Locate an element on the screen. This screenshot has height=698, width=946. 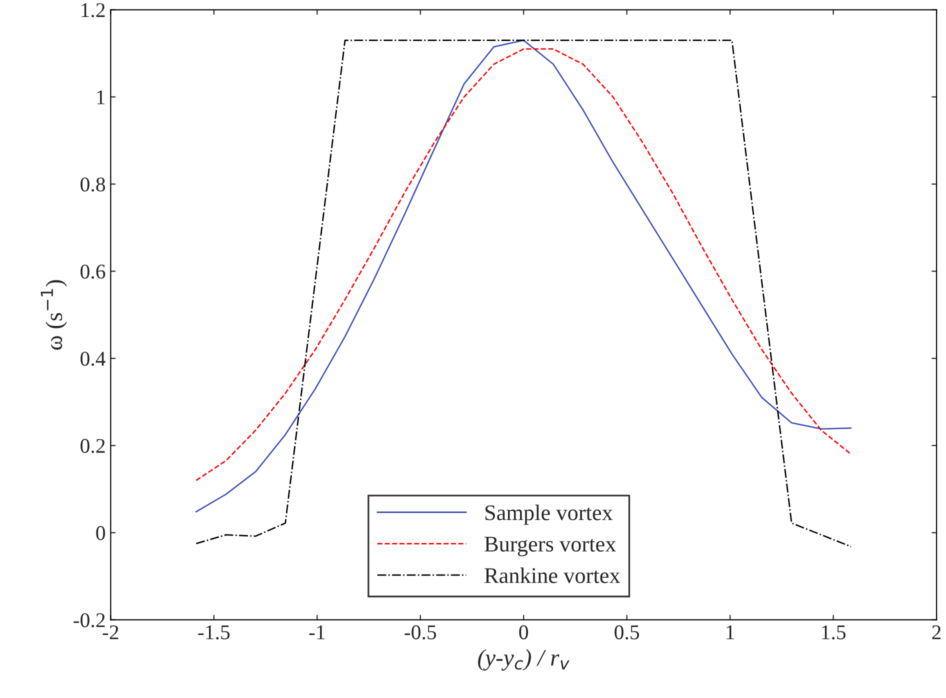
x-tick-label: -2 is located at coordinates (110, 632).